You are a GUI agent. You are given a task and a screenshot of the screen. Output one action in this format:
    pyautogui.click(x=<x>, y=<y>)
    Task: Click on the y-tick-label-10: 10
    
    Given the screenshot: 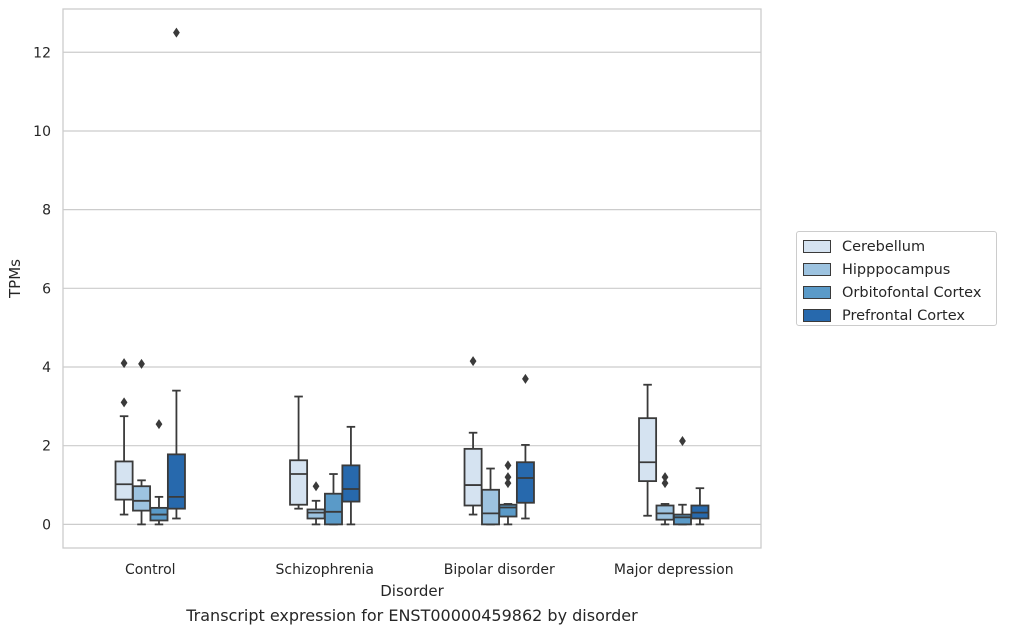 What is the action you would take?
    pyautogui.click(x=42, y=132)
    